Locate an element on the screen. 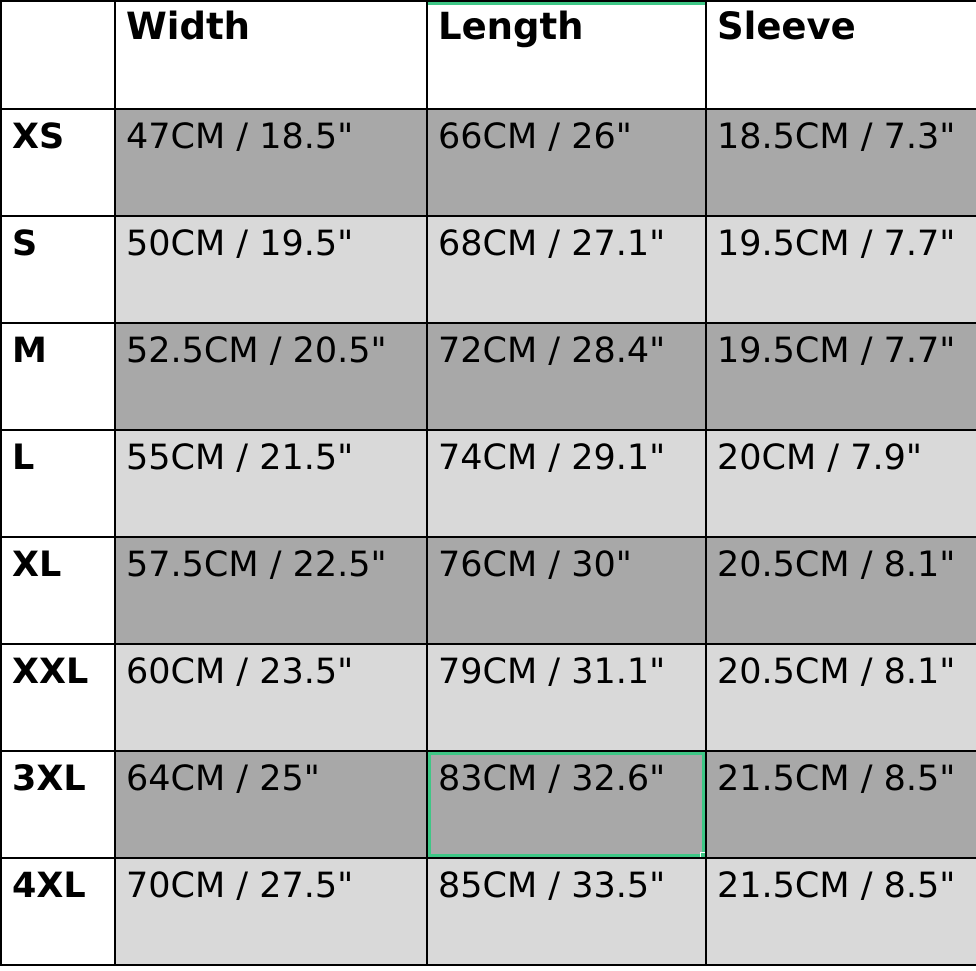 The height and width of the screenshot is (971, 976). cell-width: 47CM / 18.5" is located at coordinates (271, 162).